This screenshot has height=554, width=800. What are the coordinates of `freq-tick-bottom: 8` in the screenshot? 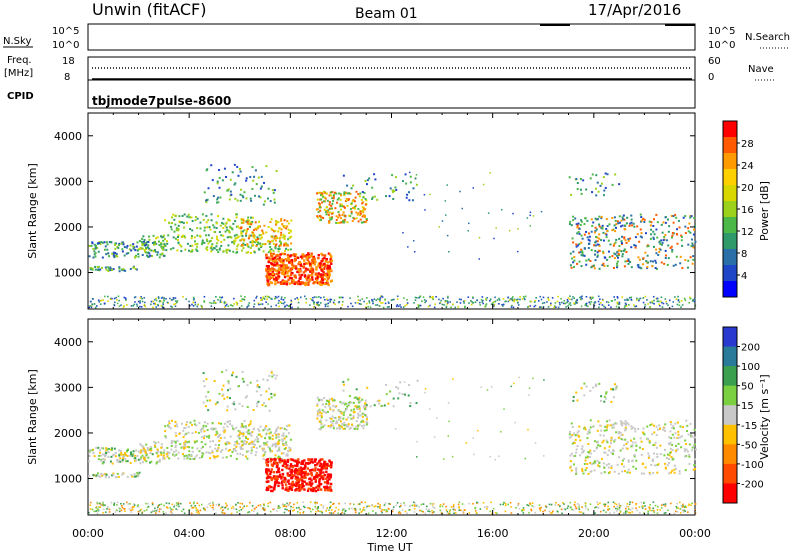 It's located at (67, 77).